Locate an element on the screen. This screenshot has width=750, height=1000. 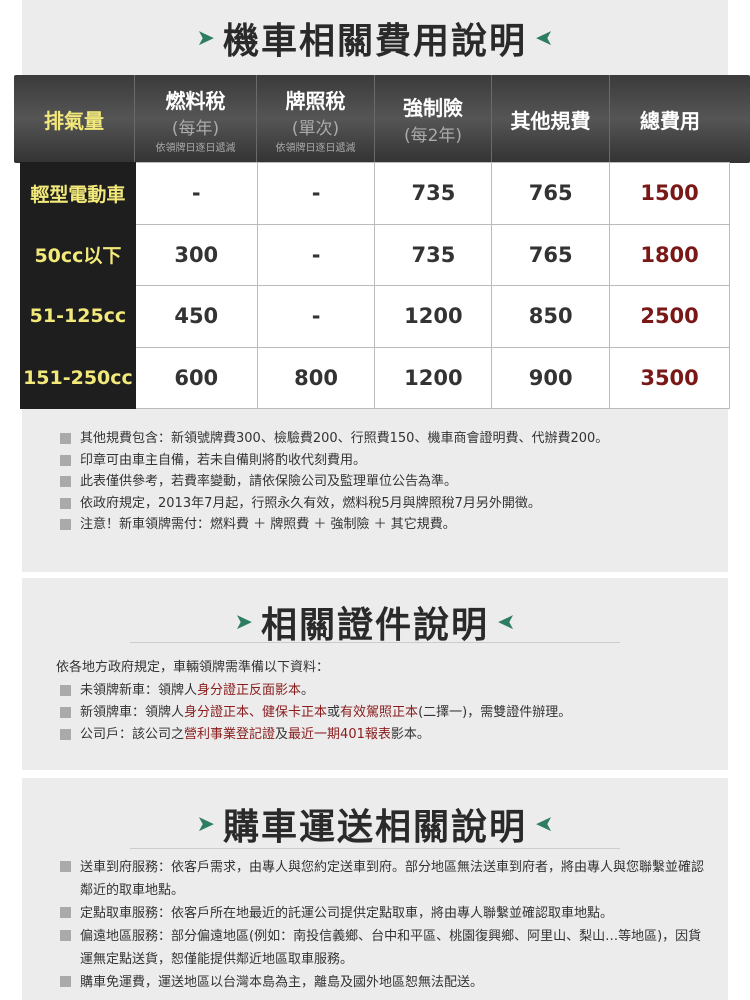
total-cell: 1800 is located at coordinates (669, 254).